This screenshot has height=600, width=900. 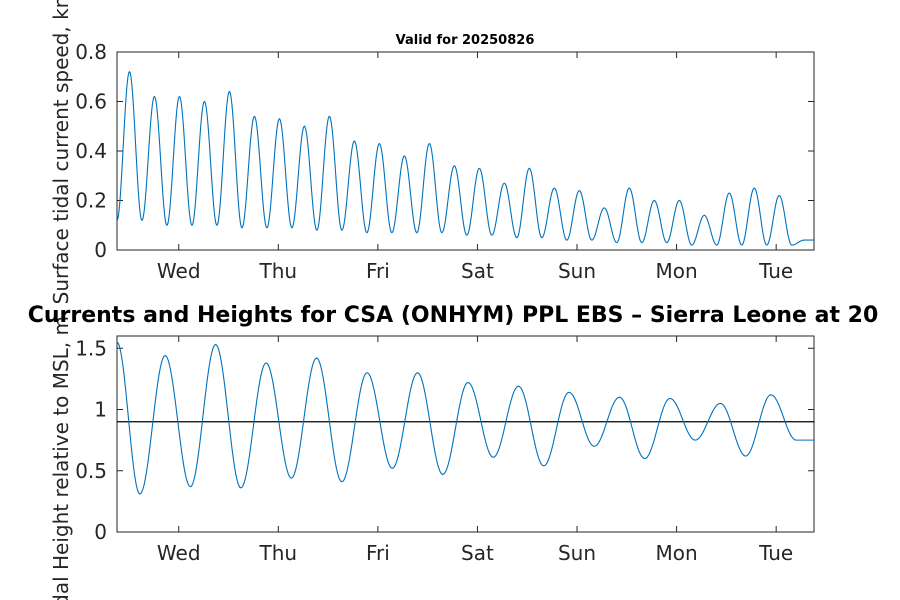 What do you see at coordinates (91, 201) in the screenshot?
I see `y-tick-label: 0.2` at bounding box center [91, 201].